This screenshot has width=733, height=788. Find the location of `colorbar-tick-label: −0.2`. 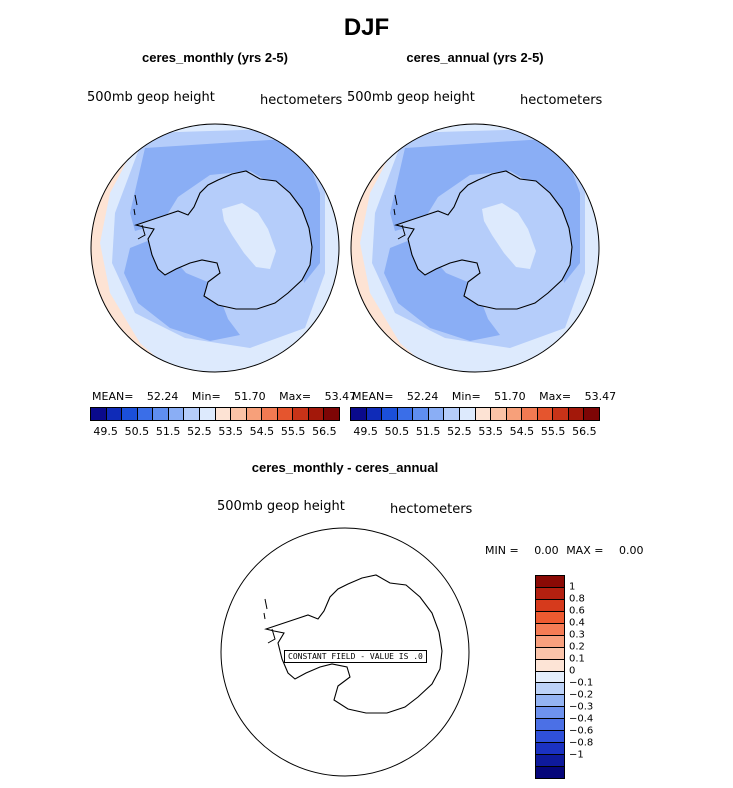

colorbar-tick-label: −0.2 is located at coordinates (581, 695).